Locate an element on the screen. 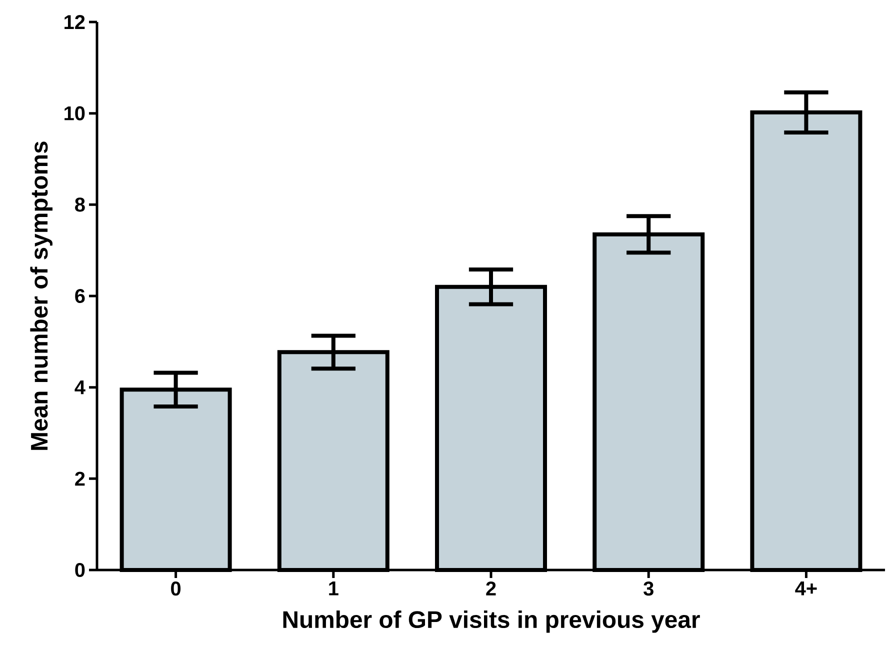 The height and width of the screenshot is (667, 892). x-tick-label: 3 is located at coordinates (649, 589).